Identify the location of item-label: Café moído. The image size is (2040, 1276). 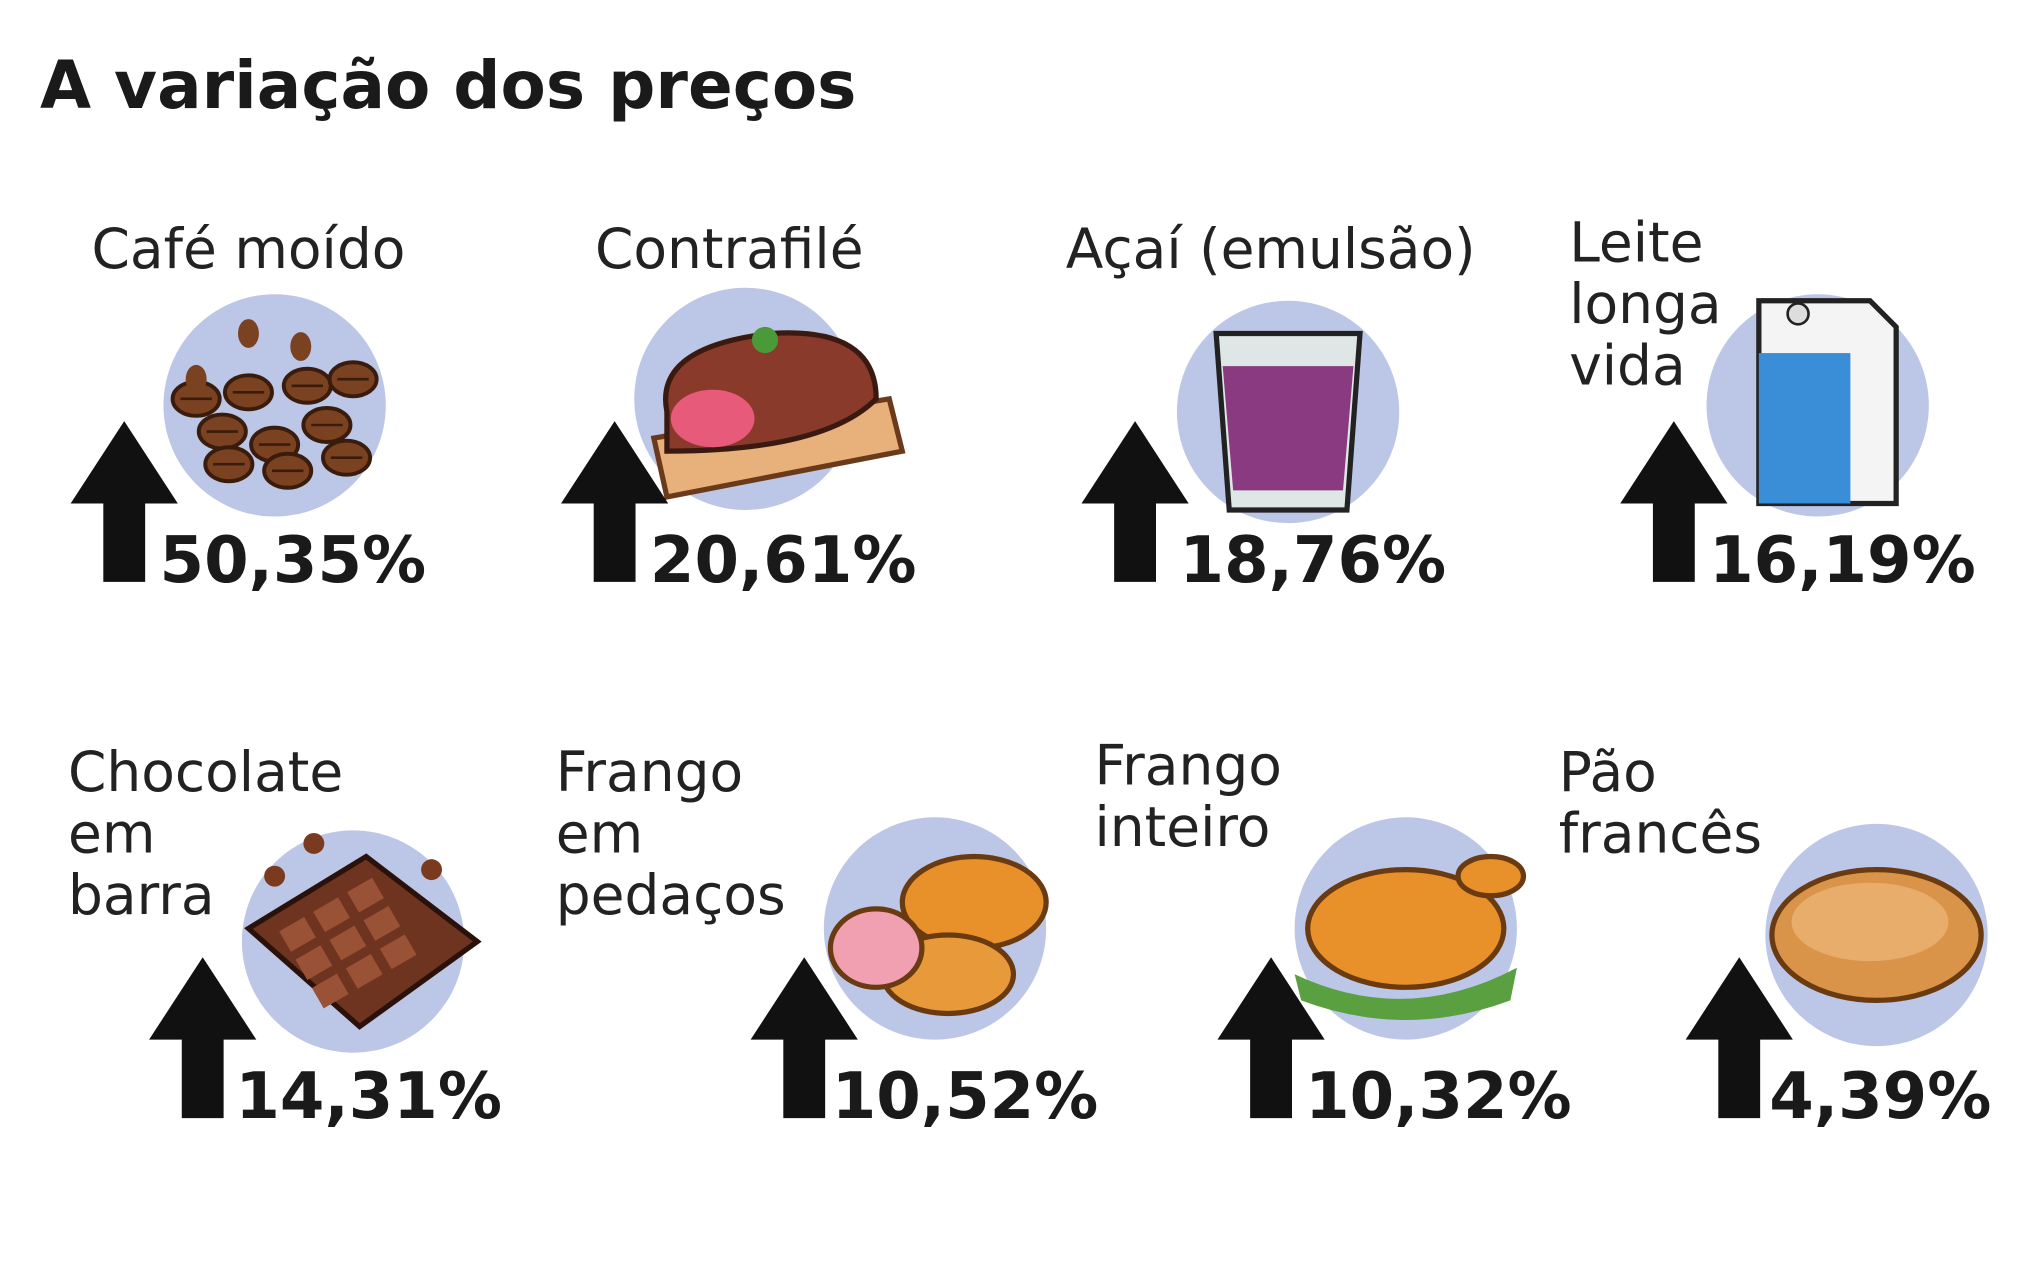
(249, 249).